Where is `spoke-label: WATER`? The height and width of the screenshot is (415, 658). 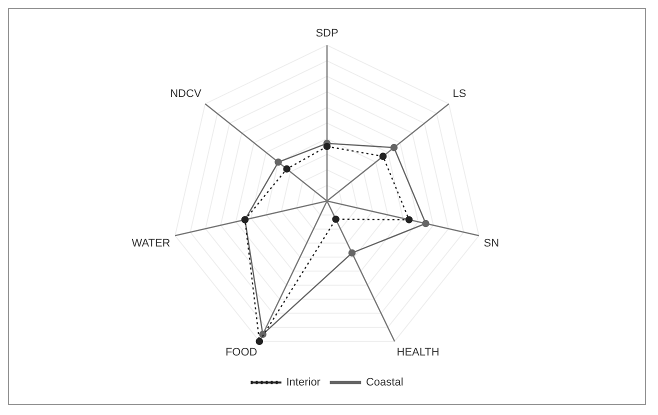 spoke-label: WATER is located at coordinates (151, 243).